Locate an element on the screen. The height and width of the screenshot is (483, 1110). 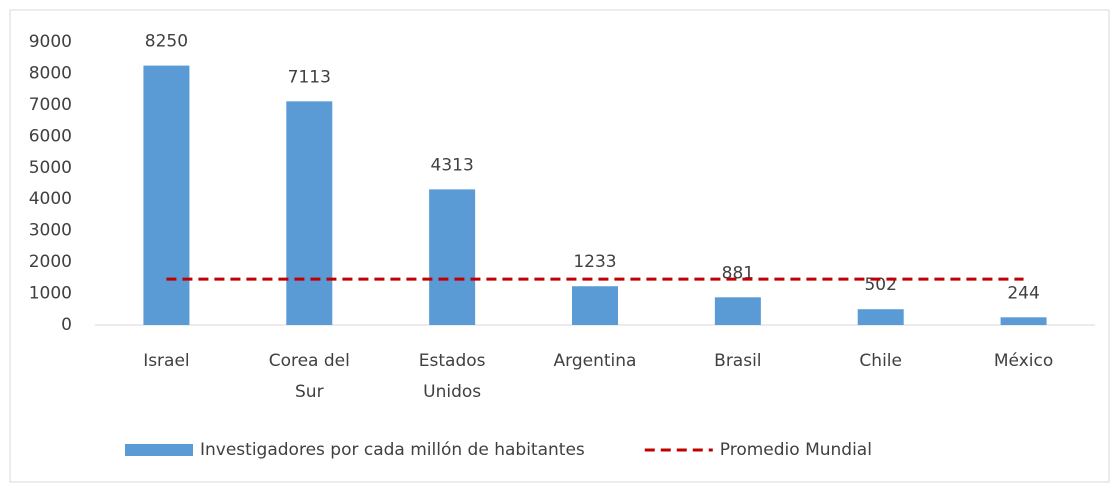
x-tick-label: Corea del Sur is located at coordinates (309, 376).